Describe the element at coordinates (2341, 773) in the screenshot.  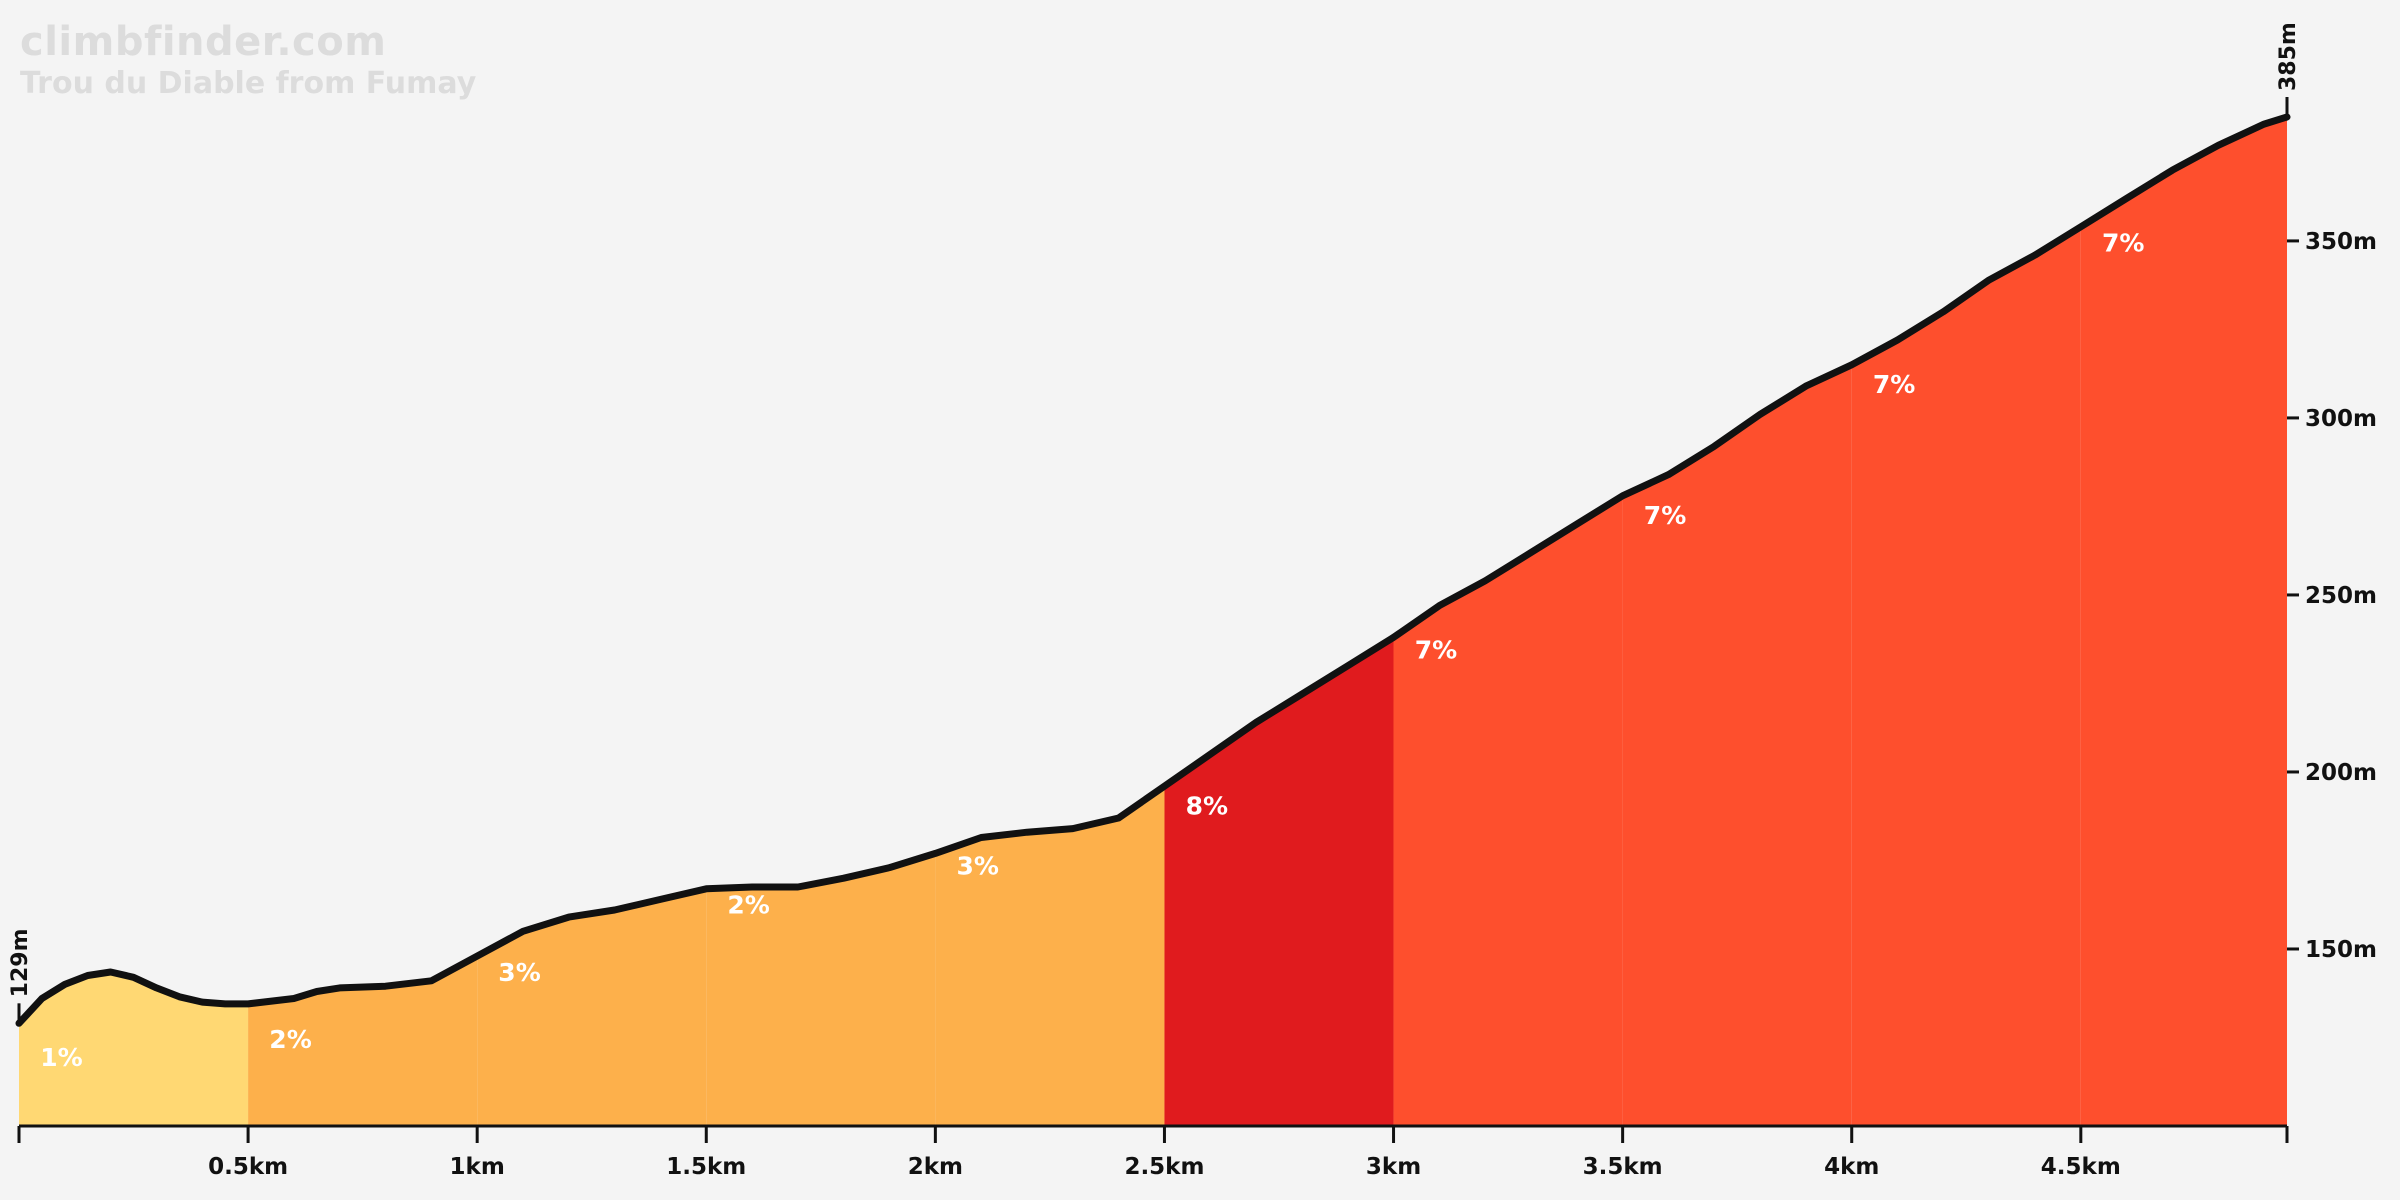
I see `y-tick-label-2: 200m` at that location.